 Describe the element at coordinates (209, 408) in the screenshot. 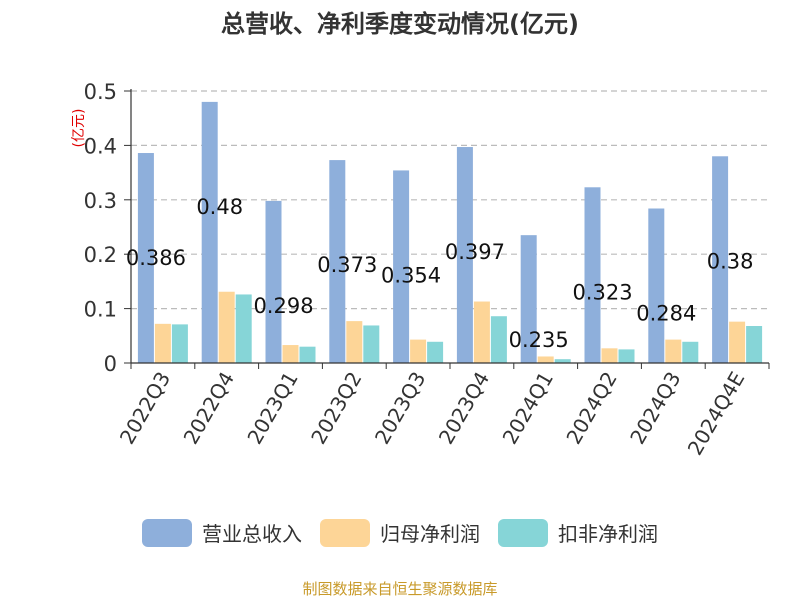

I see `x-tick-label: 2022Q4` at that location.